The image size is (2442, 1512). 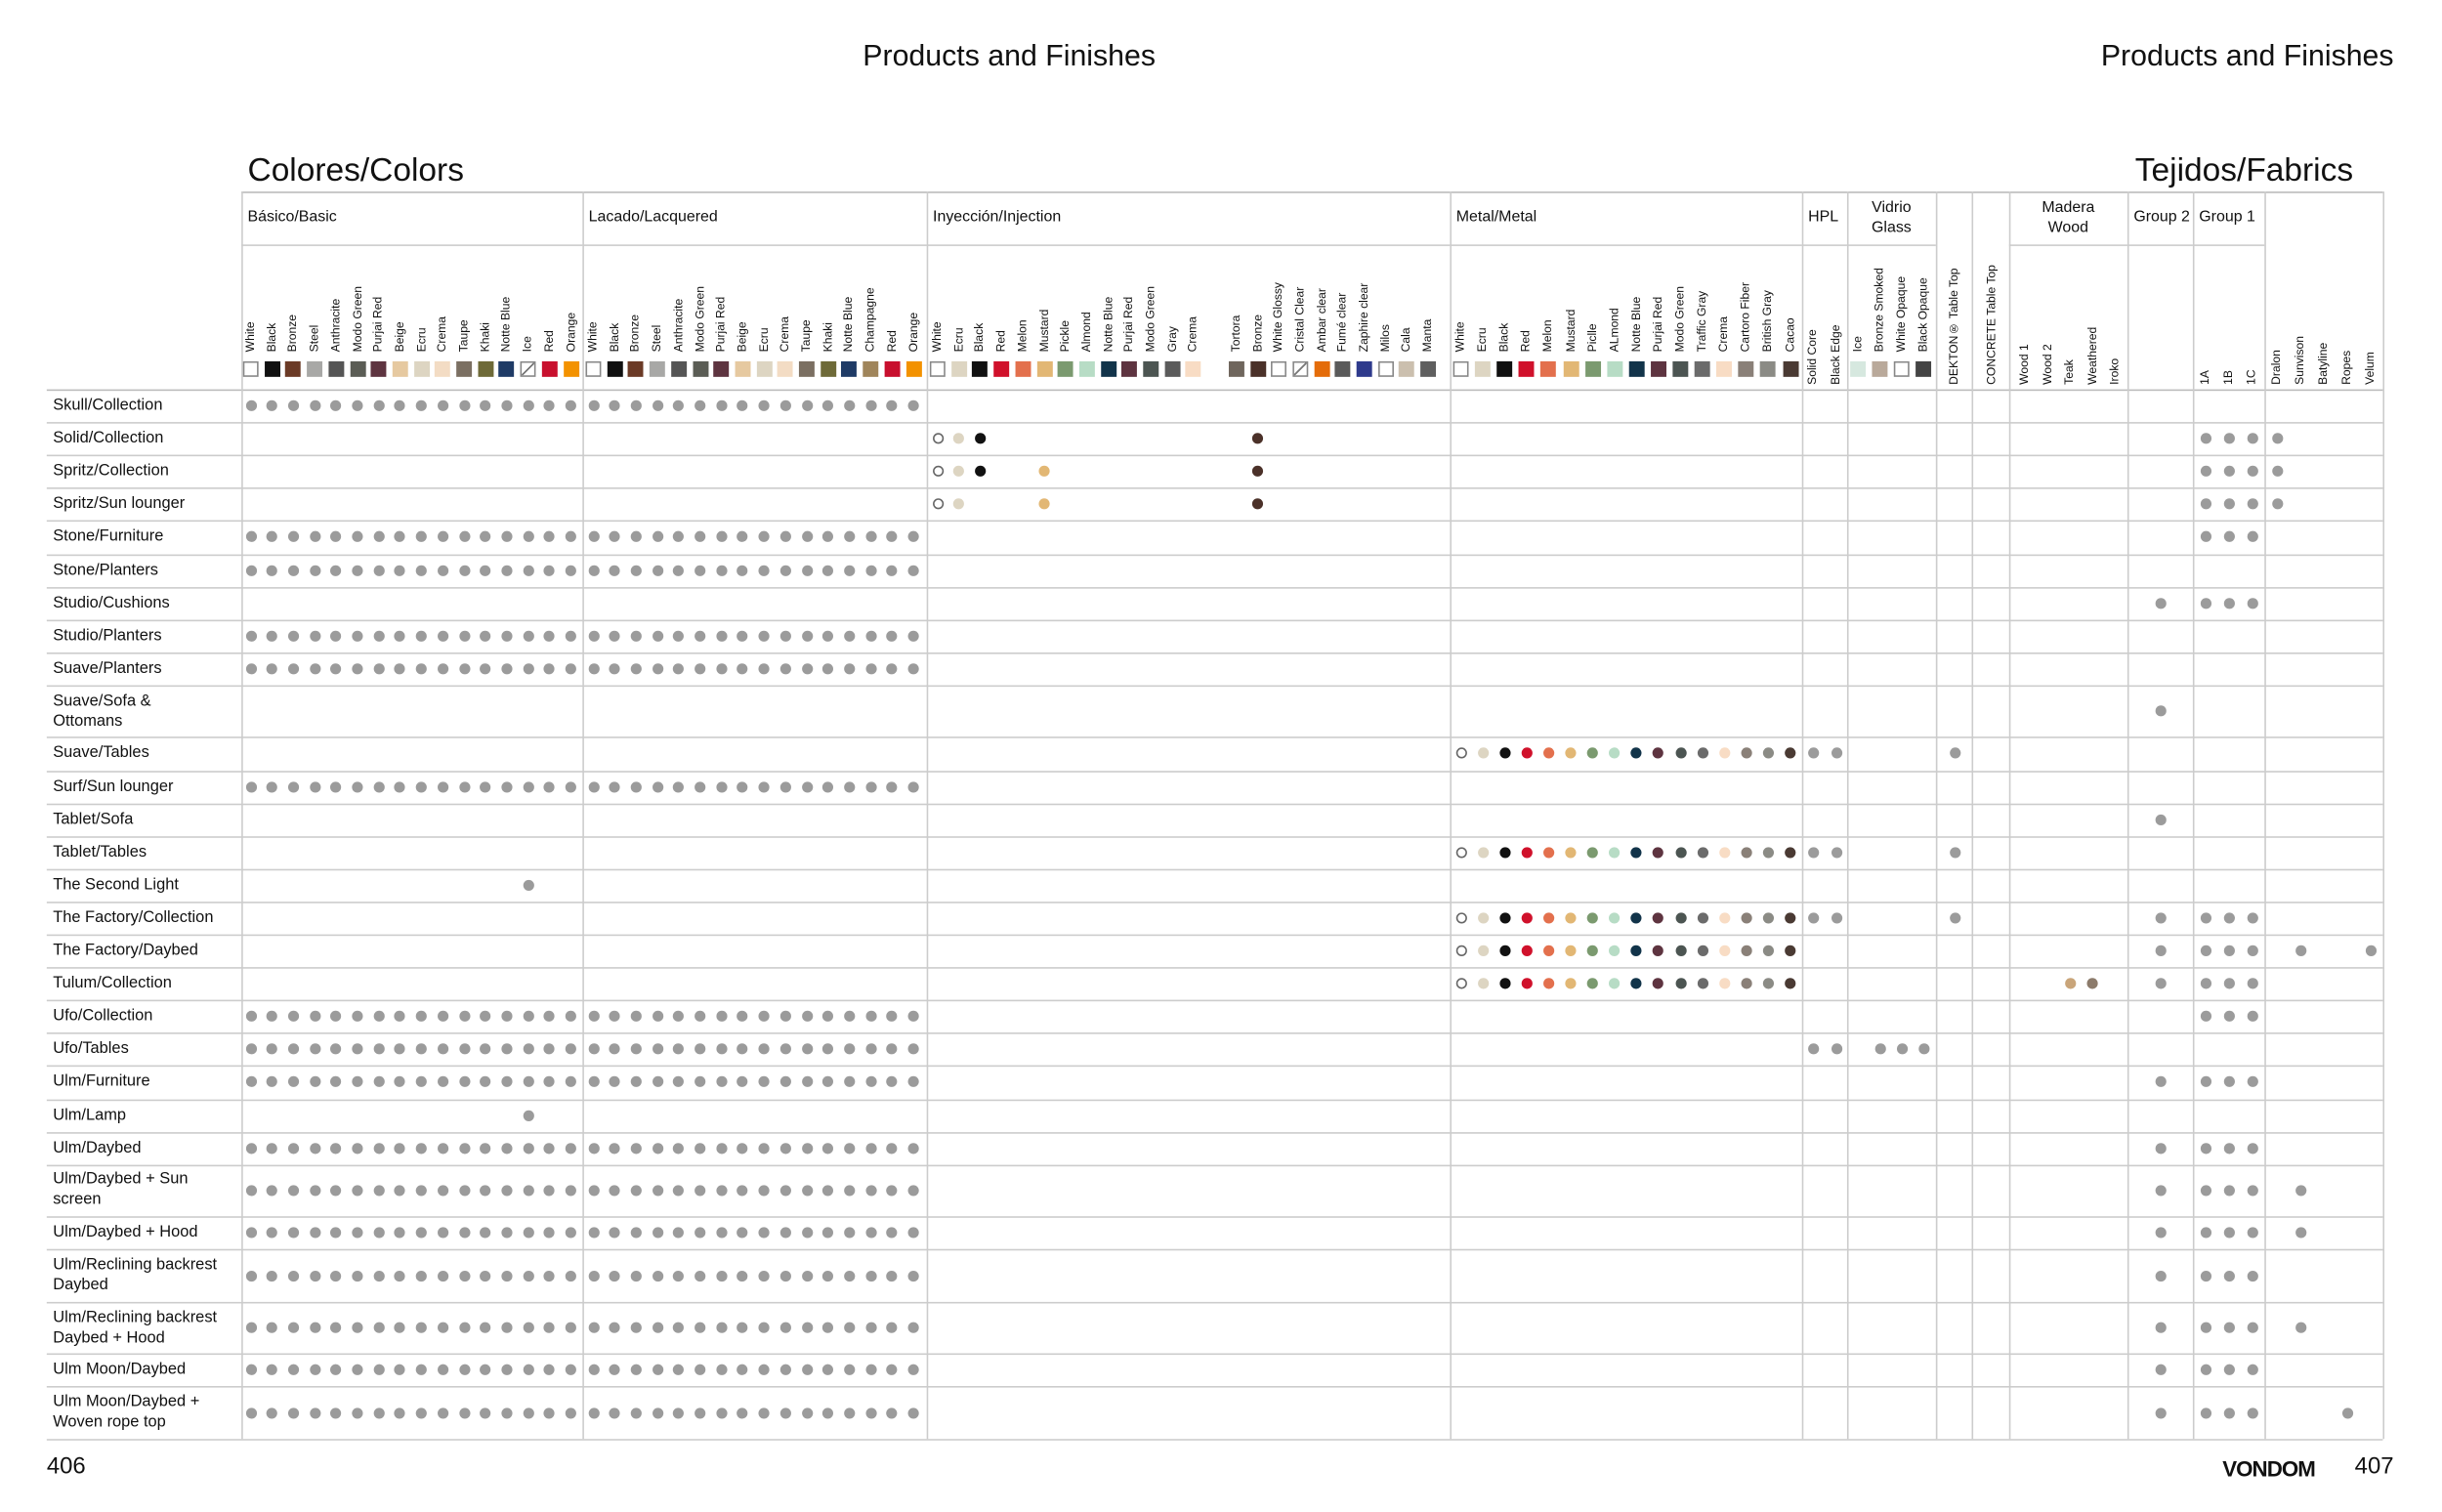 What do you see at coordinates (111, 603) in the screenshot?
I see `row-label: Studio/Cushions` at bounding box center [111, 603].